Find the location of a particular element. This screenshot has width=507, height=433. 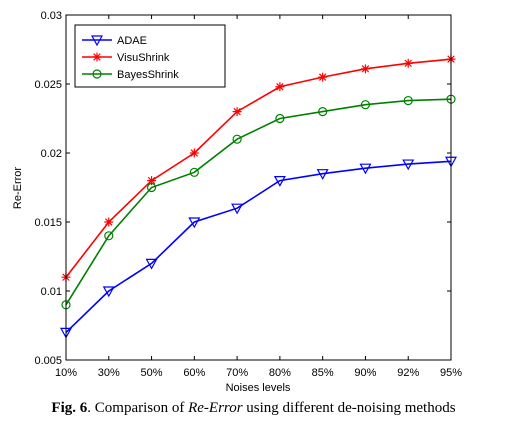

y-tick-label: 0.02 is located at coordinates (51, 154).